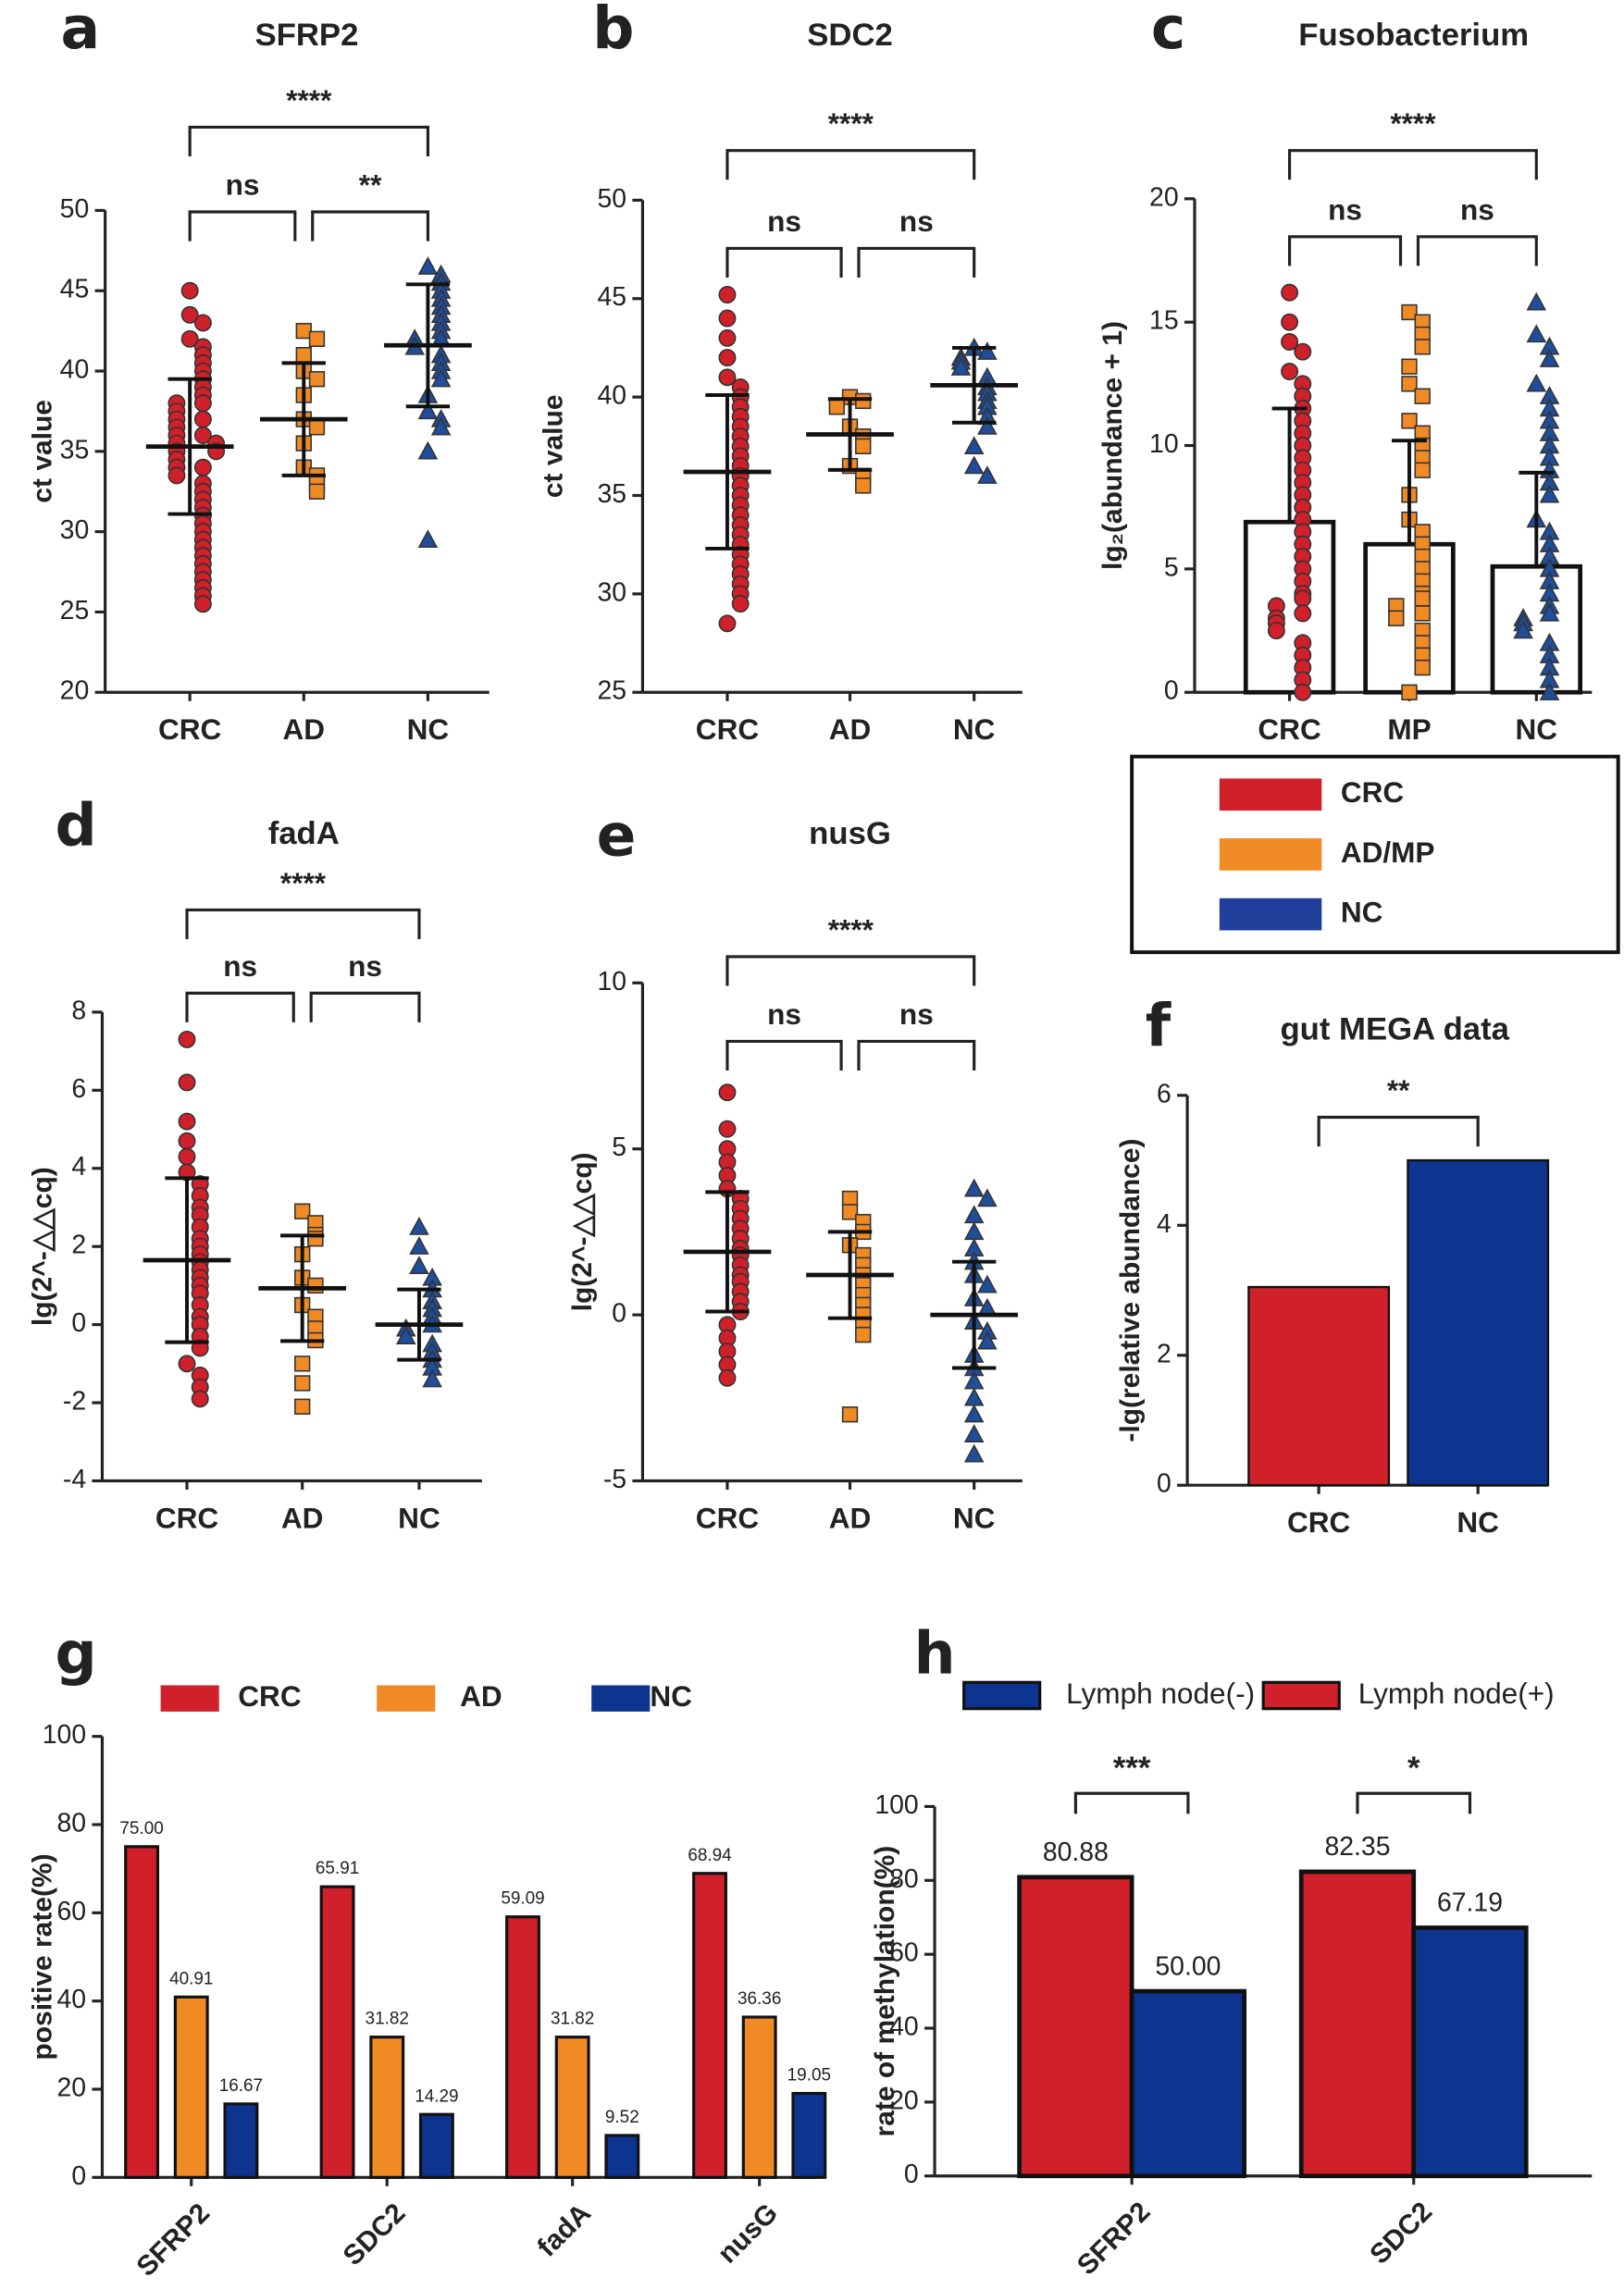  What do you see at coordinates (748, 2233) in the screenshot?
I see `x-tick-label: nusG` at bounding box center [748, 2233].